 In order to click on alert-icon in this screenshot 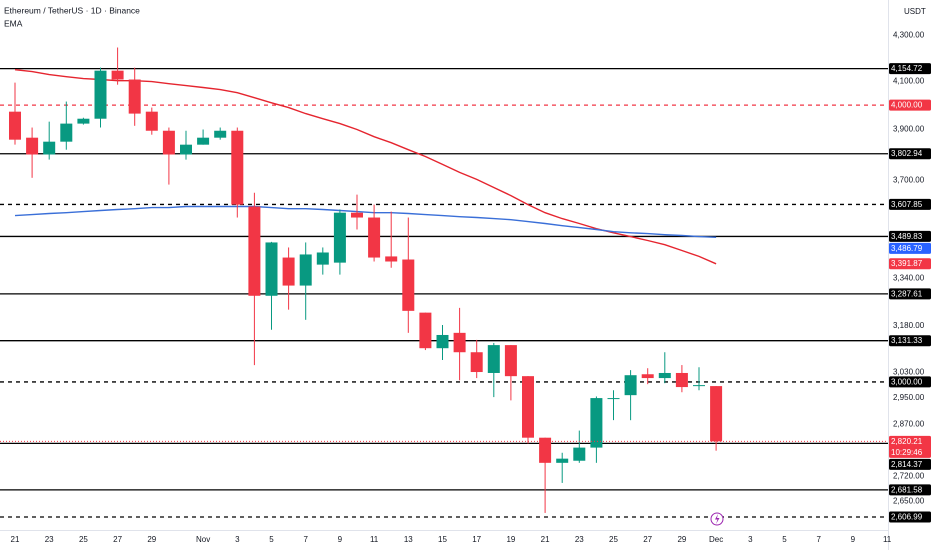, I will do `click(717, 519)`.